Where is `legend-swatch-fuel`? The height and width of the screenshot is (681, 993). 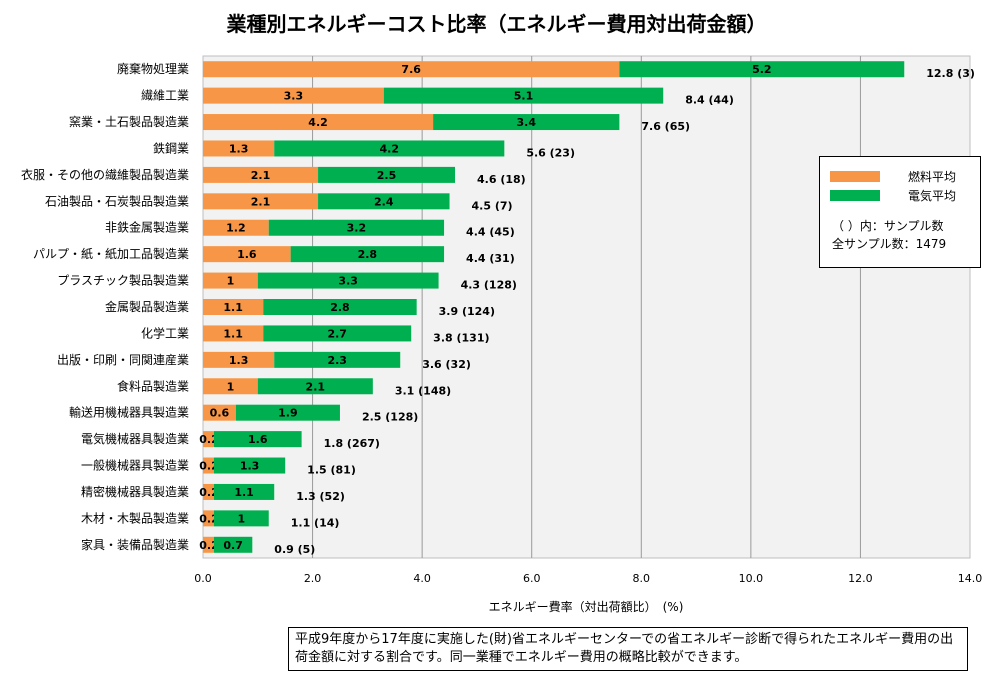 legend-swatch-fuel is located at coordinates (855, 176).